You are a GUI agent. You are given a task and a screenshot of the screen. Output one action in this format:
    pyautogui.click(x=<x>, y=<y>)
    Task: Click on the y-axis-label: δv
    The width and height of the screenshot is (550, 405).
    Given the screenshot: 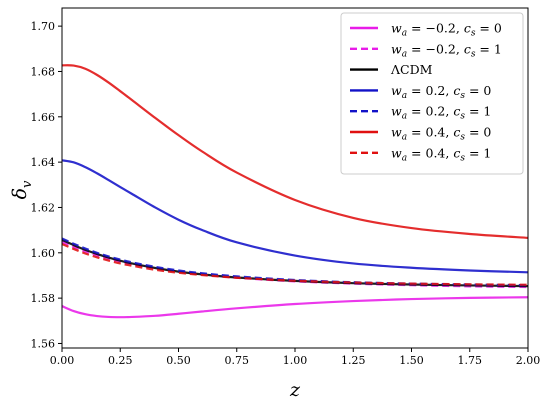 What is the action you would take?
    pyautogui.click(x=22, y=189)
    